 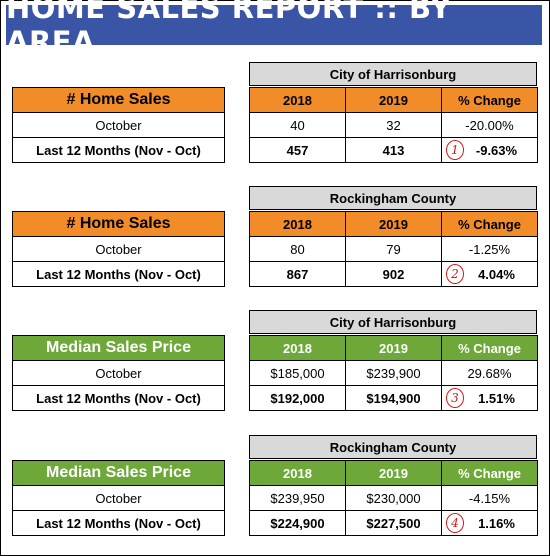 I want to click on table-row: October $185,000 $239,900 29.68%, so click(x=275, y=373).